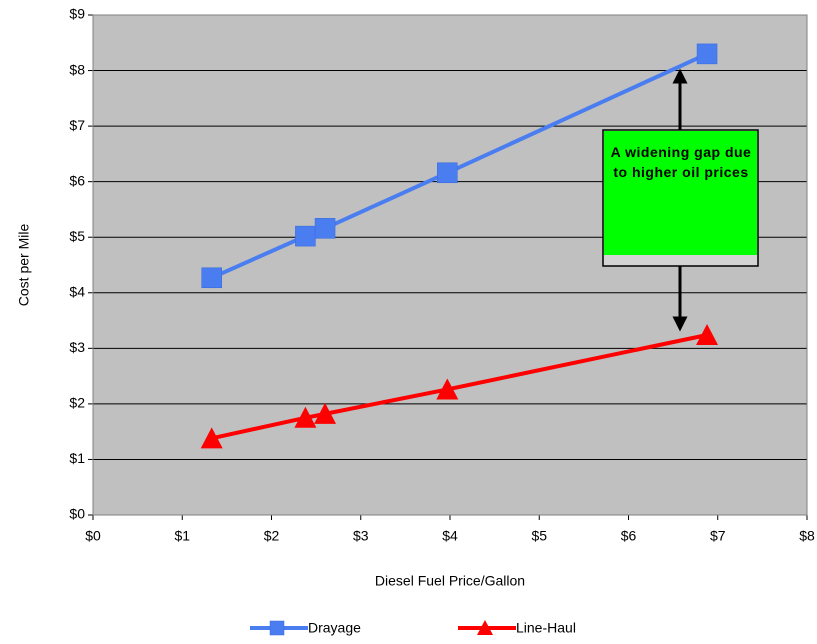 The height and width of the screenshot is (644, 817). Describe the element at coordinates (680, 193) in the screenshot. I see `annotation-fill` at that location.